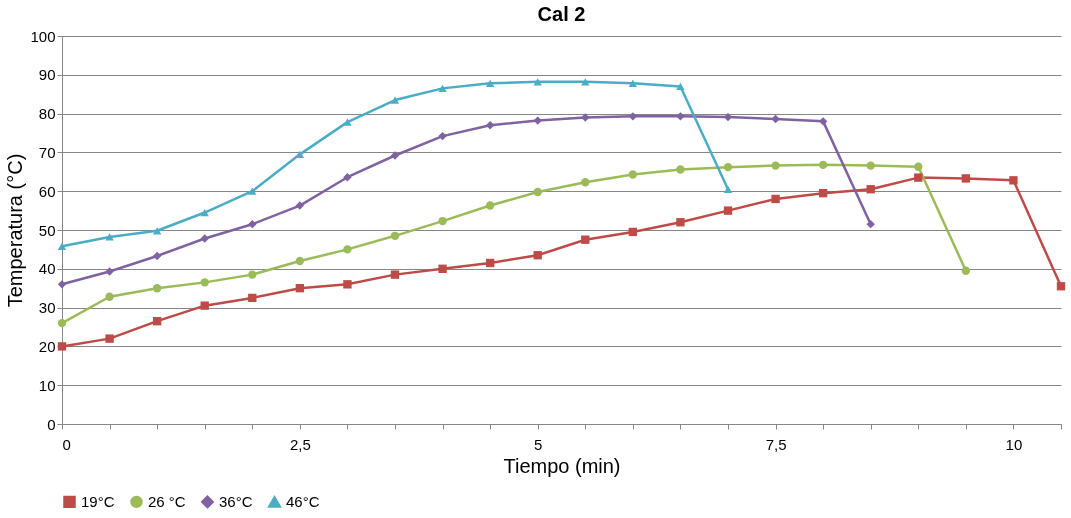 The image size is (1071, 518). I want to click on x-tick-label: 10, so click(1014, 444).